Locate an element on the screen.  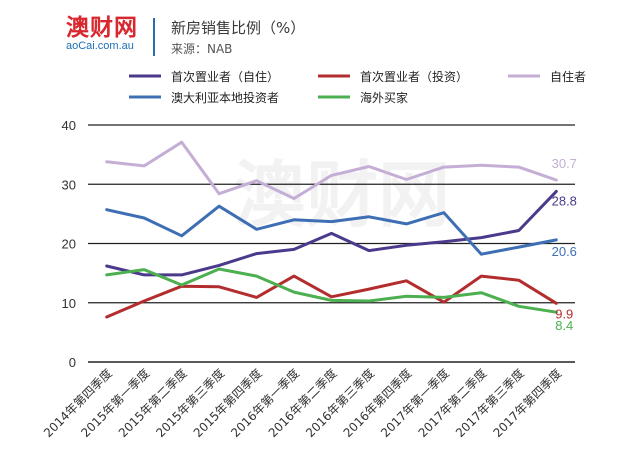
y-axis: 0 10 20 30 40 is located at coordinates (69, 244).